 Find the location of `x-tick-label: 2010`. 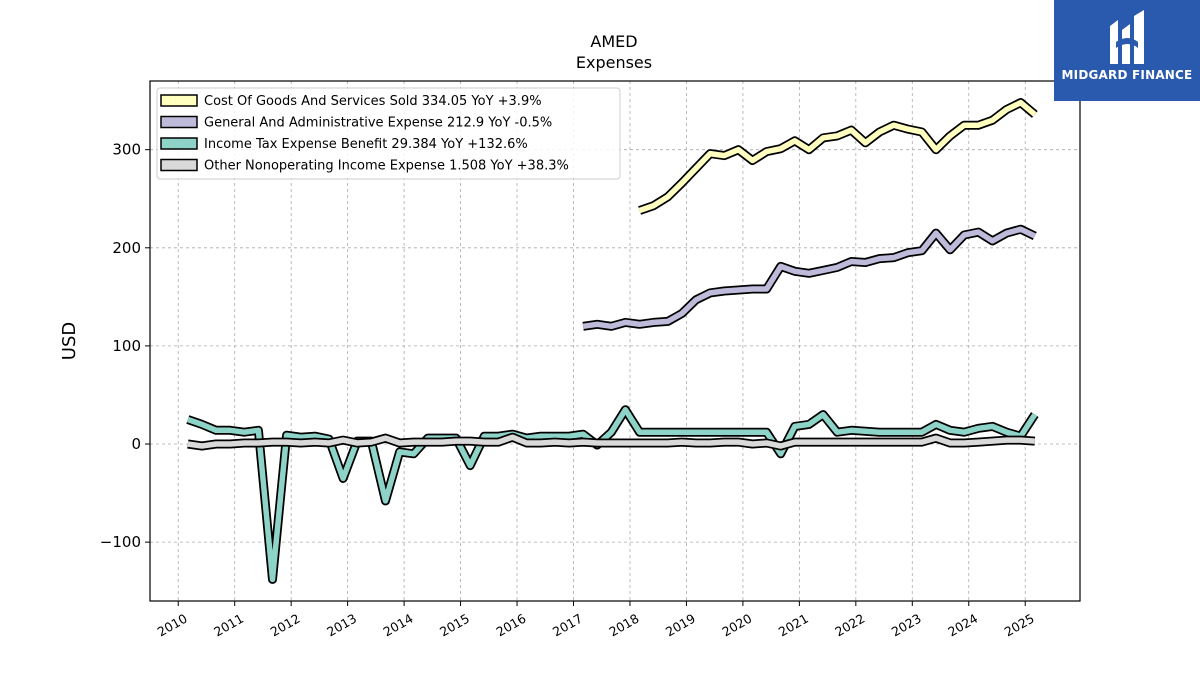

x-tick-label: 2010 is located at coordinates (172, 625).